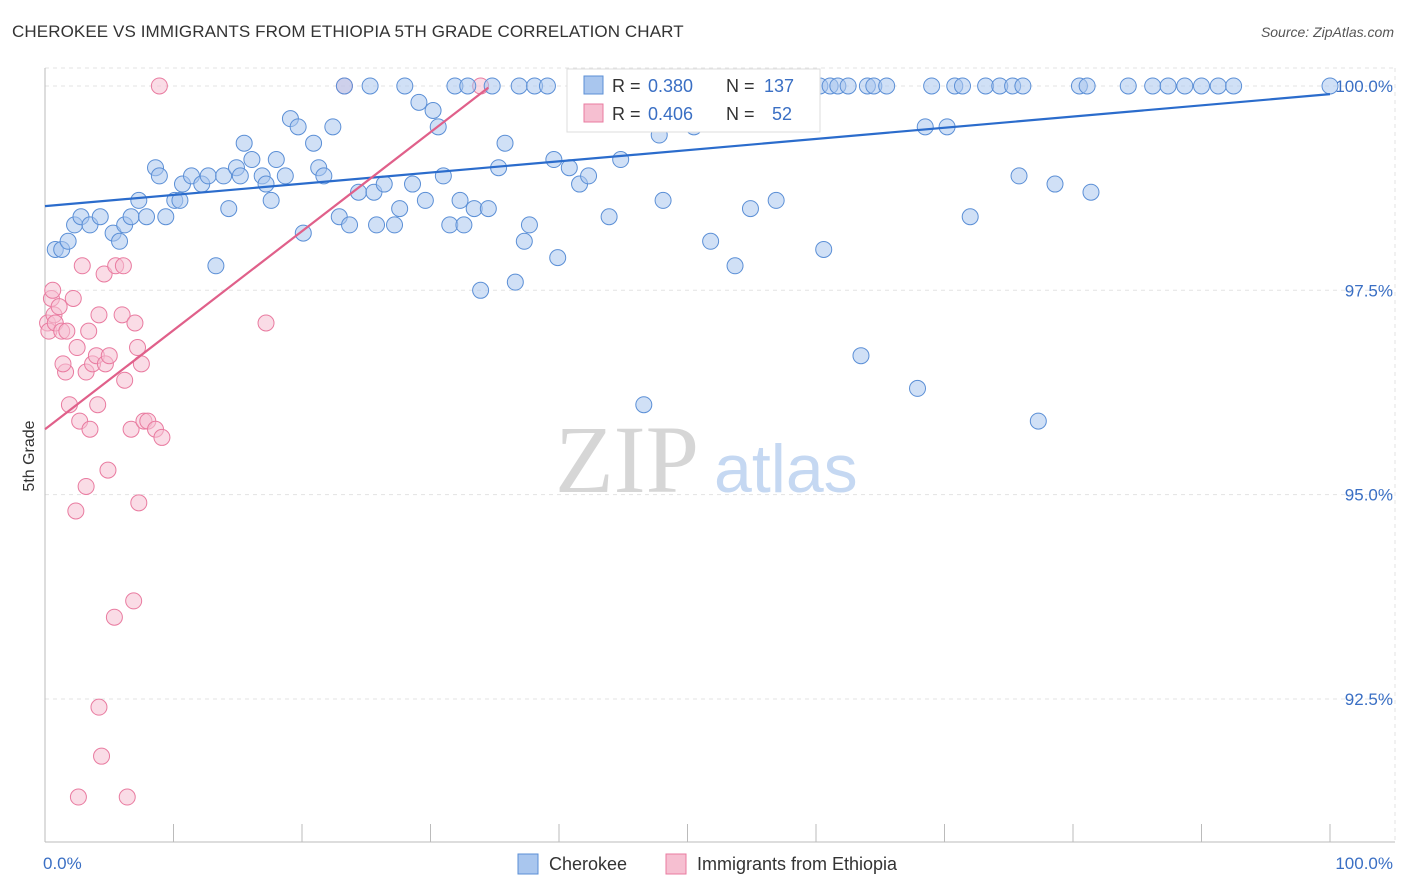  What do you see at coordinates (782, 114) in the screenshot?
I see `legend-n-value-2: 52` at bounding box center [782, 114].